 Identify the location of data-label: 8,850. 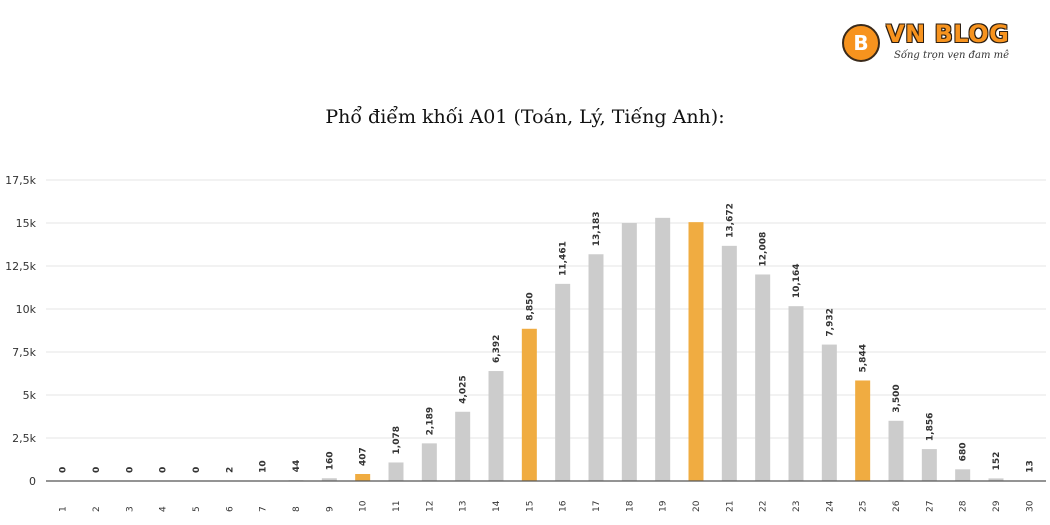
(530, 306).